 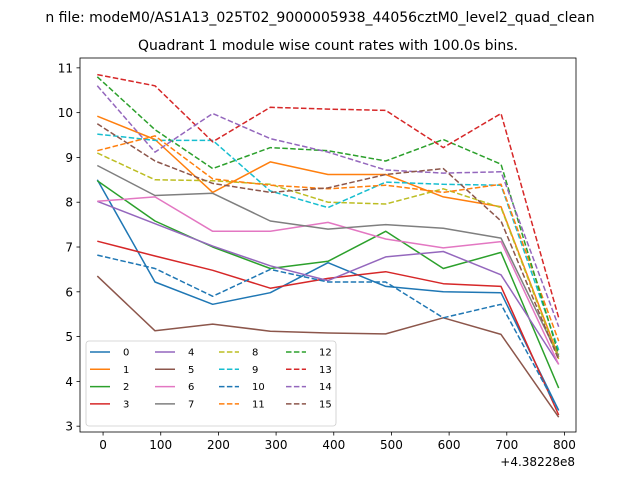 I want to click on x-tick-label: 700, so click(x=506, y=445).